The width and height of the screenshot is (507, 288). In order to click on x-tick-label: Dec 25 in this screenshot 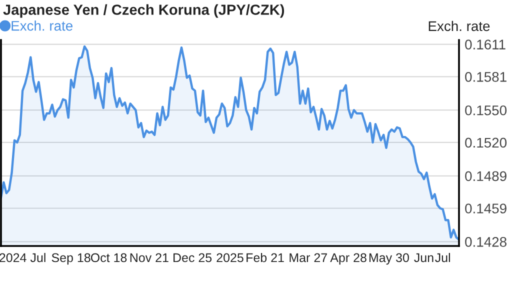, I will do `click(193, 257)`.